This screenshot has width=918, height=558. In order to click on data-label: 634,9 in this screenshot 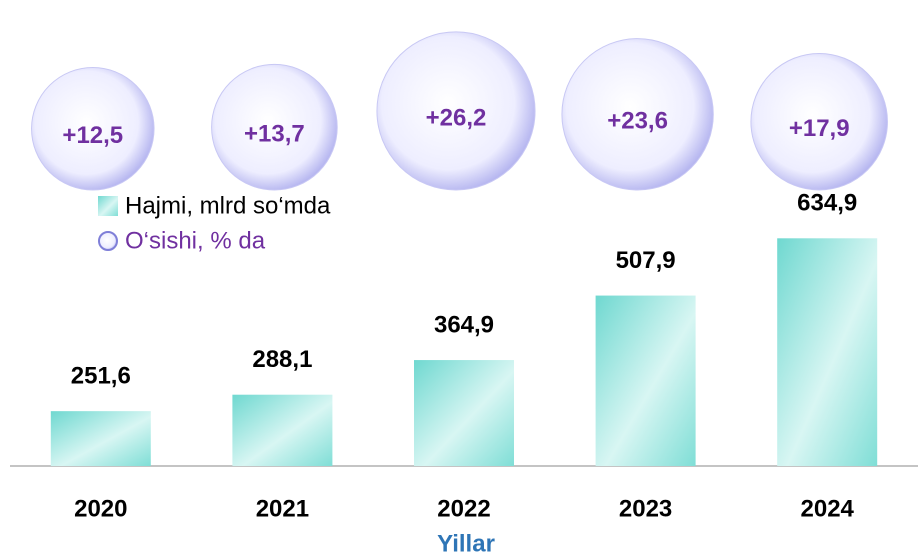, I will do `click(827, 203)`.